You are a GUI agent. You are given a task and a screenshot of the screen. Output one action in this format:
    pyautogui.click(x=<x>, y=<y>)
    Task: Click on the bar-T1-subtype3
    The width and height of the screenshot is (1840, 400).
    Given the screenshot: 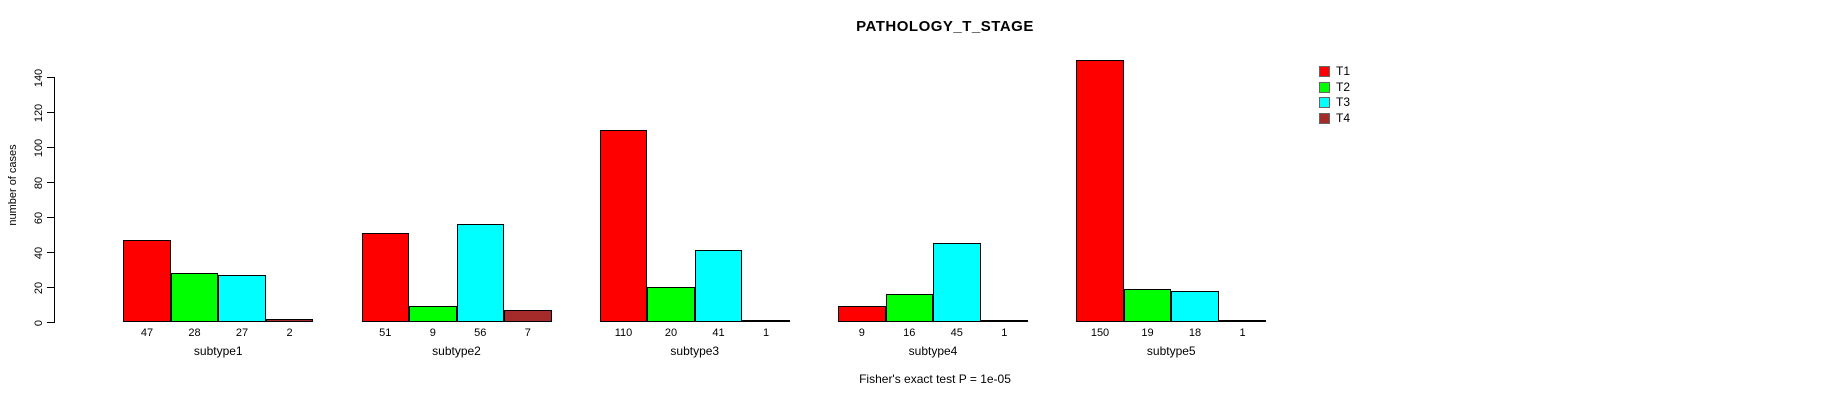 What is the action you would take?
    pyautogui.click(x=623, y=225)
    